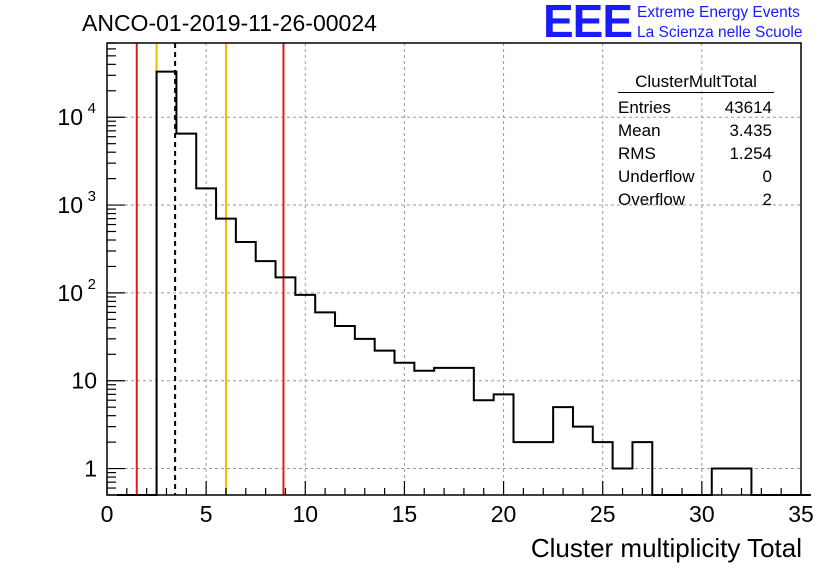  Describe the element at coordinates (639, 130) in the screenshot. I see `stat-label: Mean` at that location.